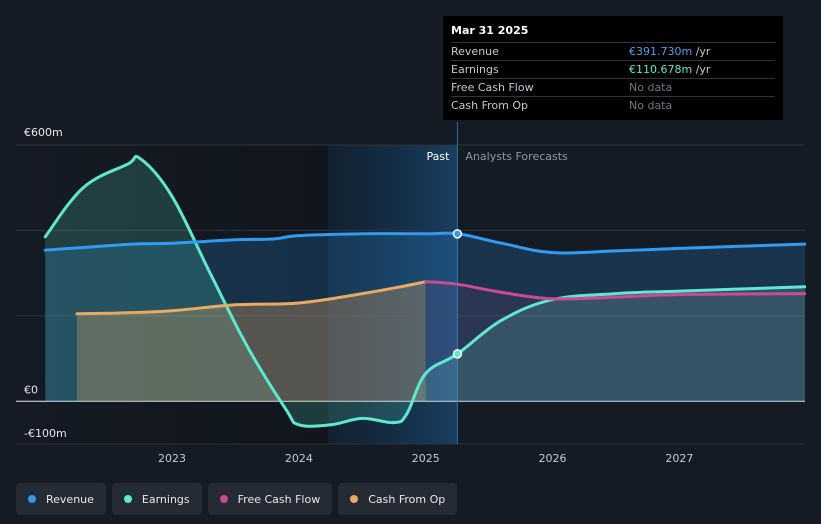 The image size is (821, 524). I want to click on y-tick-label: €0, so click(31, 389).